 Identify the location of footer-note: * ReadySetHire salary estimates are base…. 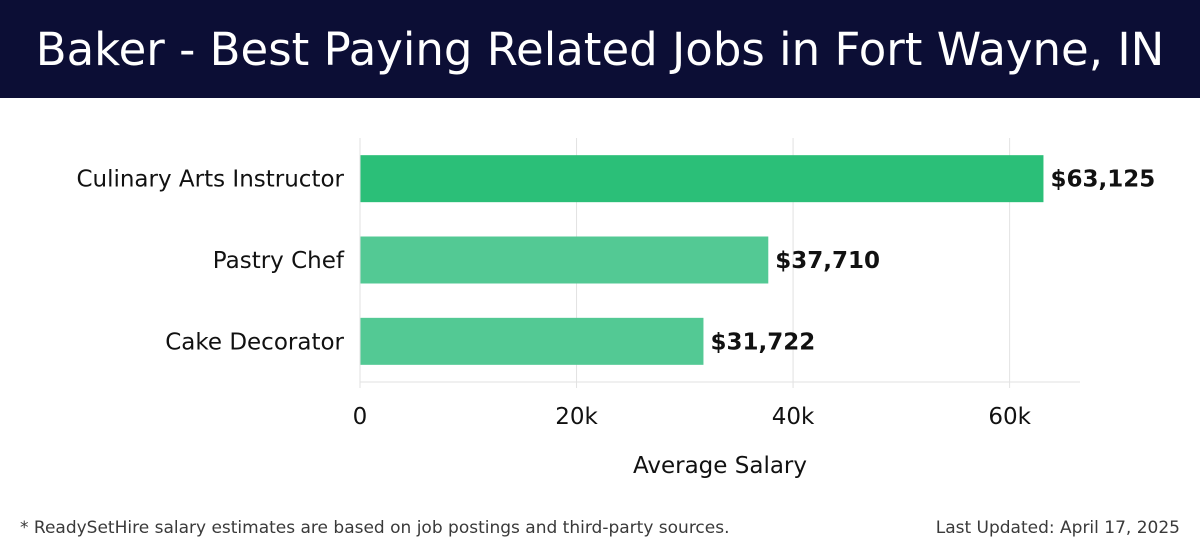
(375, 528).